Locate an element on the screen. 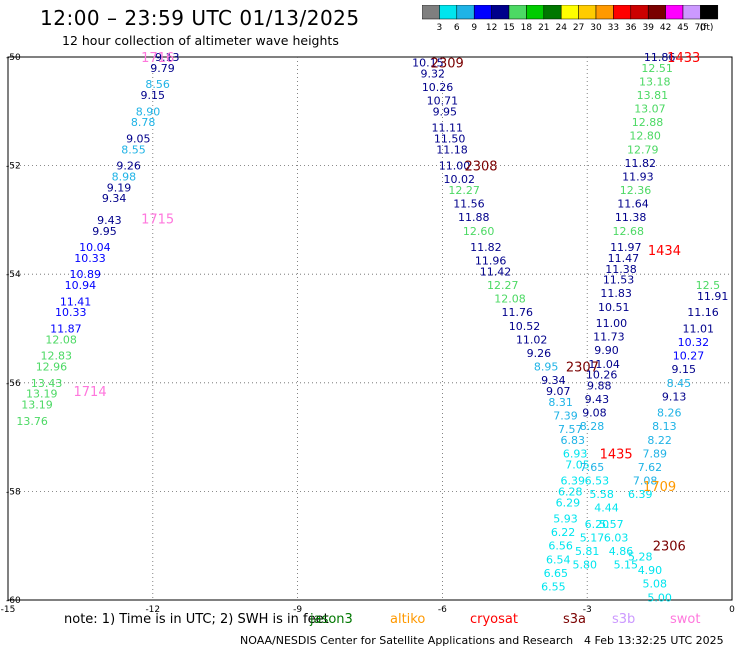  pass-time-label: 1433 is located at coordinates (683, 58).